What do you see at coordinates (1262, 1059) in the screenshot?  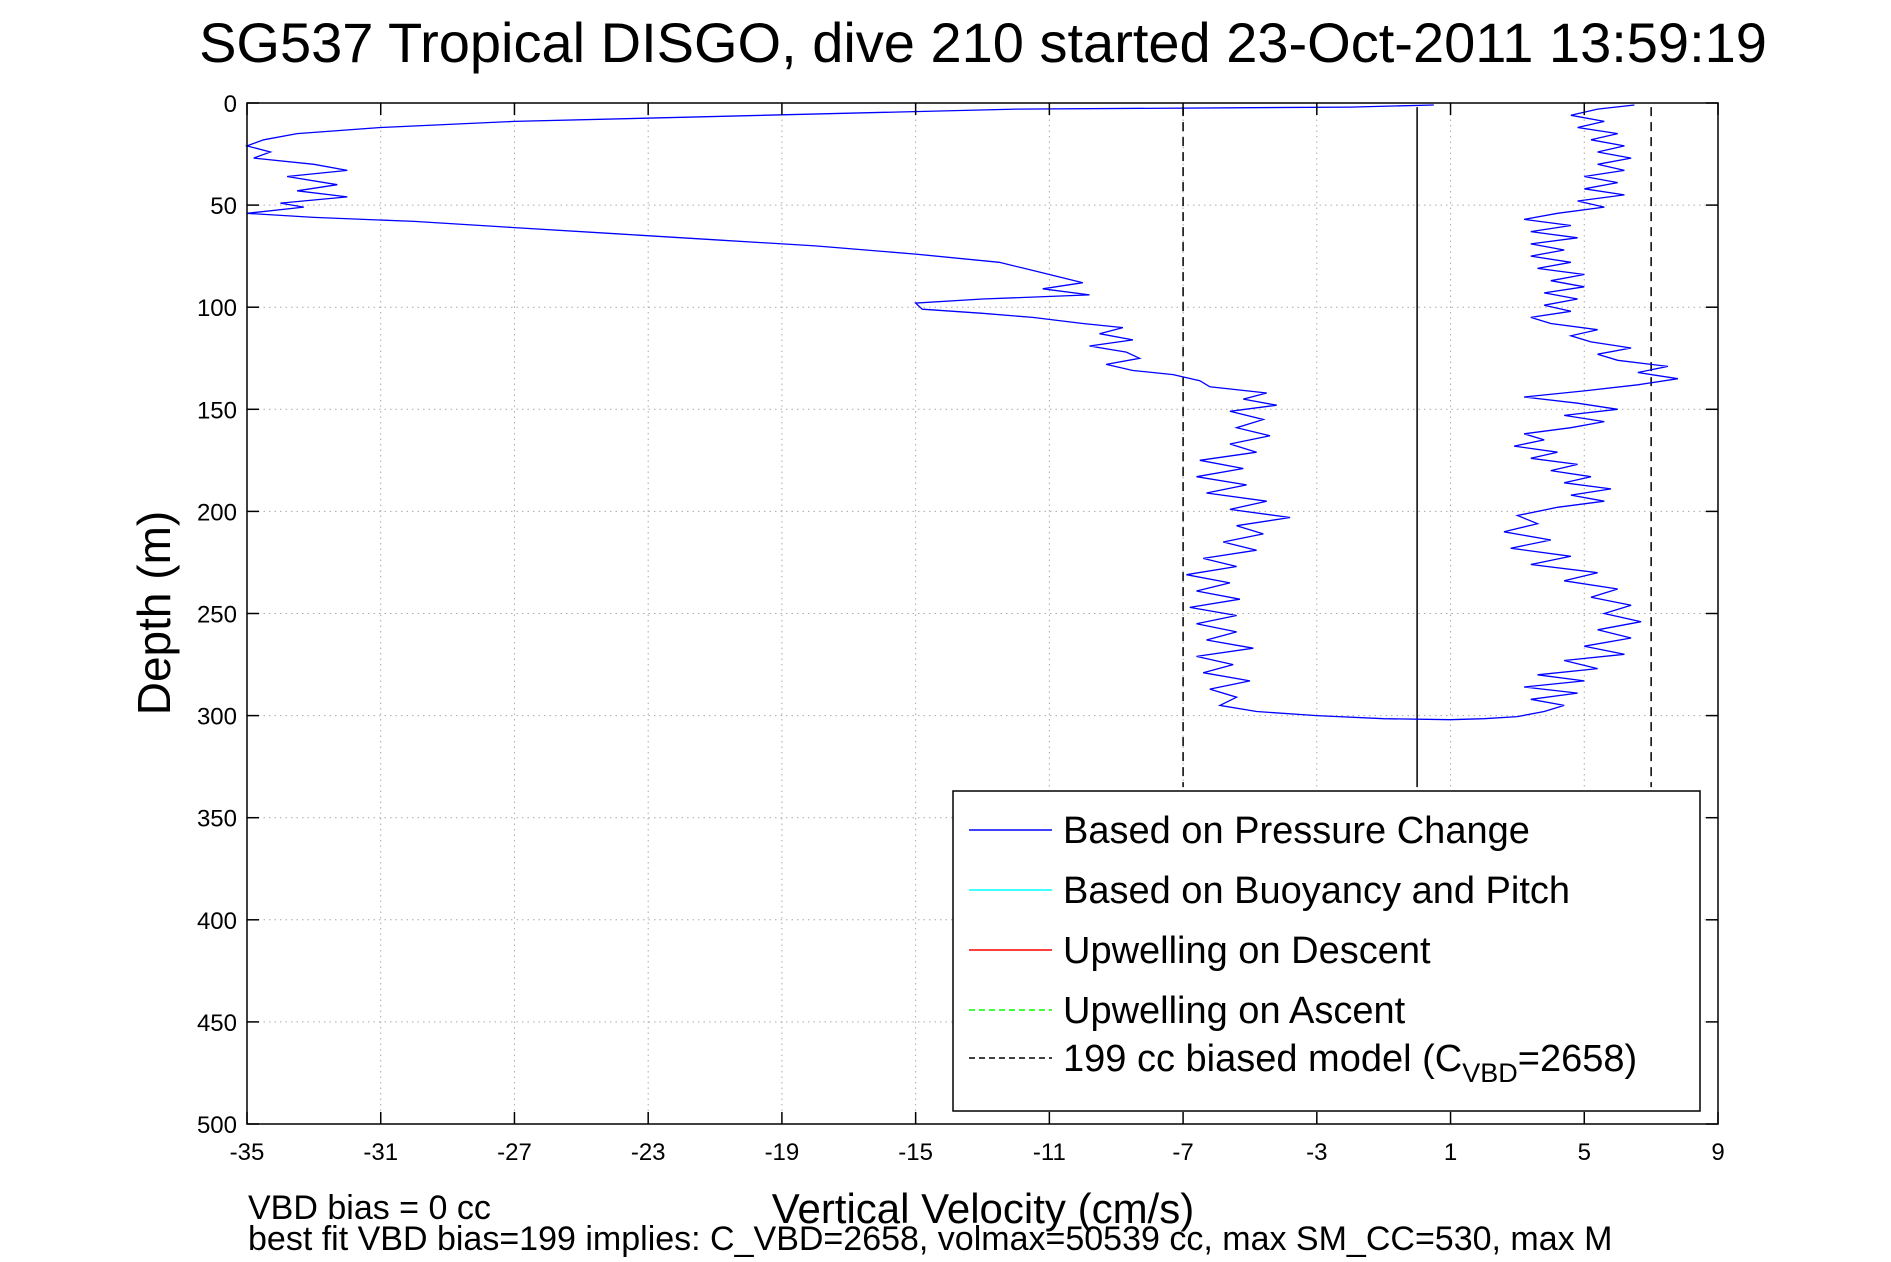 I see `legend-label-main: 199 cc biased model (C` at bounding box center [1262, 1059].